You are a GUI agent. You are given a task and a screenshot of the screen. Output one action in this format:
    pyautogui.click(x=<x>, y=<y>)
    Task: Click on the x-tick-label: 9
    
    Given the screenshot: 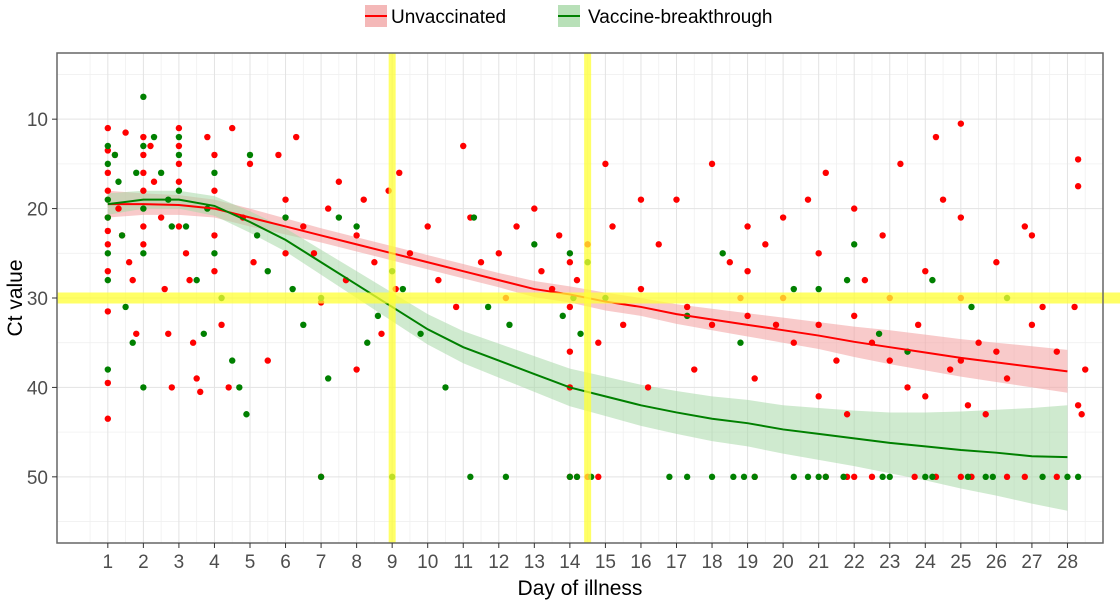 What is the action you would take?
    pyautogui.click(x=392, y=562)
    